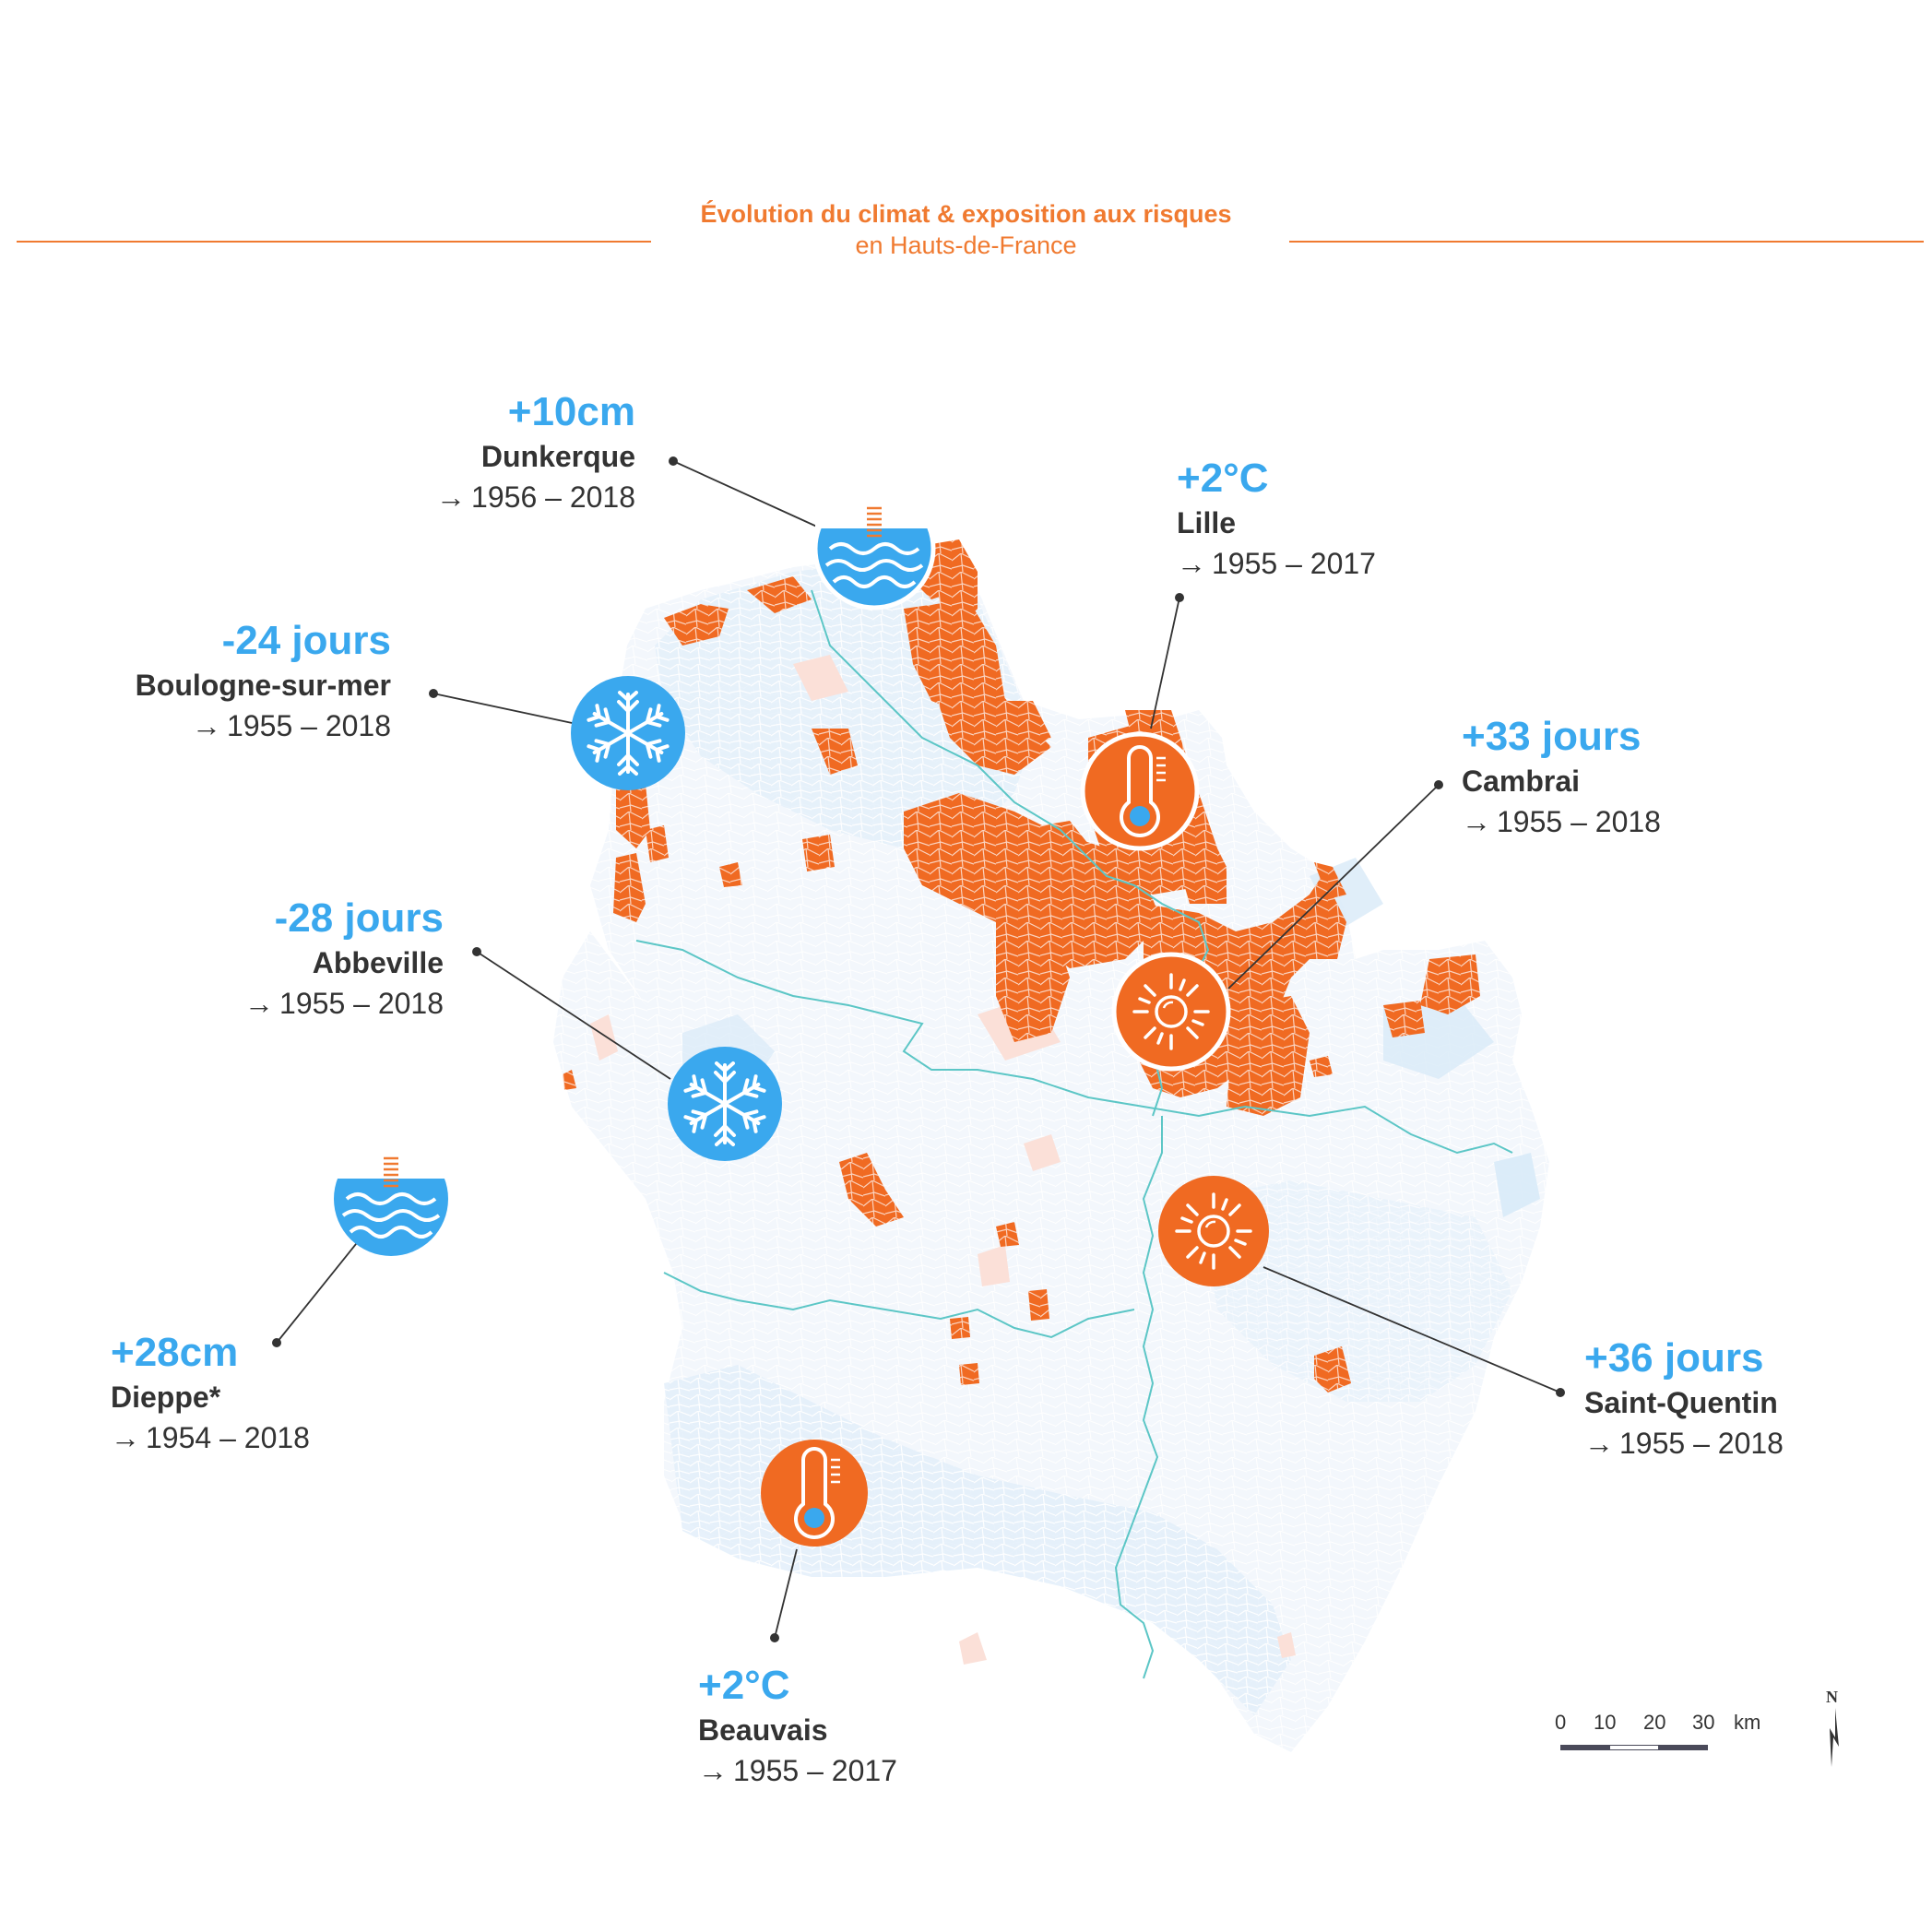 The image size is (1932, 1932). I want to click on period-abbeville: → 1955 – 2018, so click(344, 1003).